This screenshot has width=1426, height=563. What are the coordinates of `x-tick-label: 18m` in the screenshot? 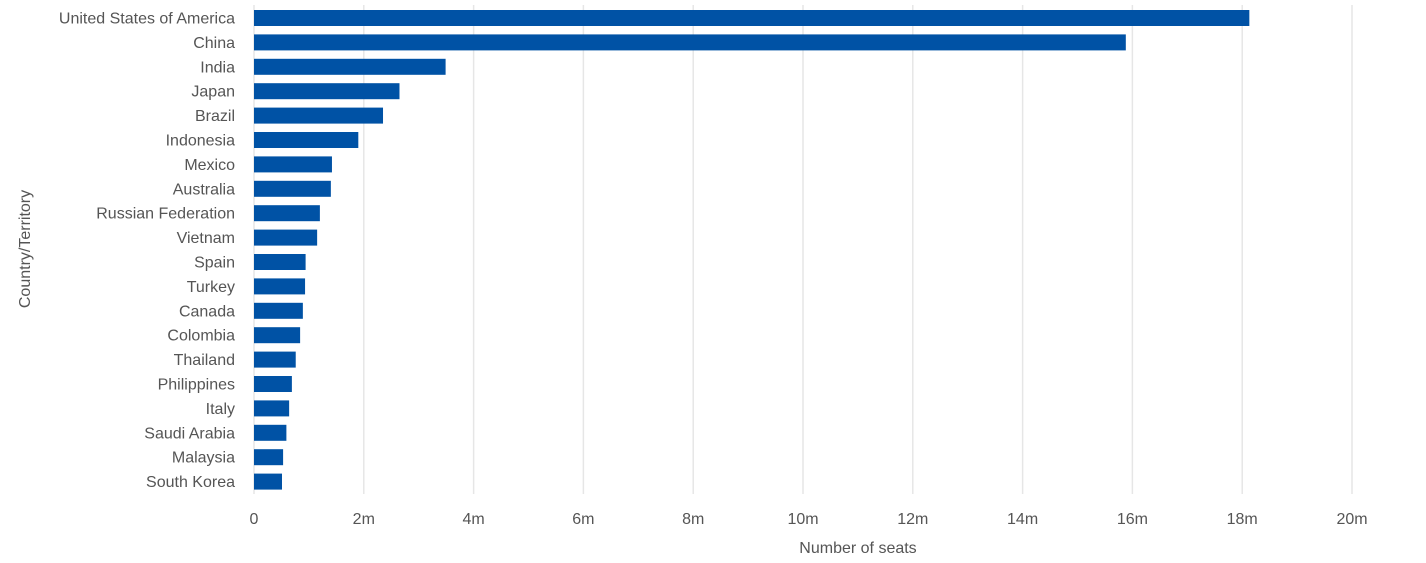 It's located at (1242, 519).